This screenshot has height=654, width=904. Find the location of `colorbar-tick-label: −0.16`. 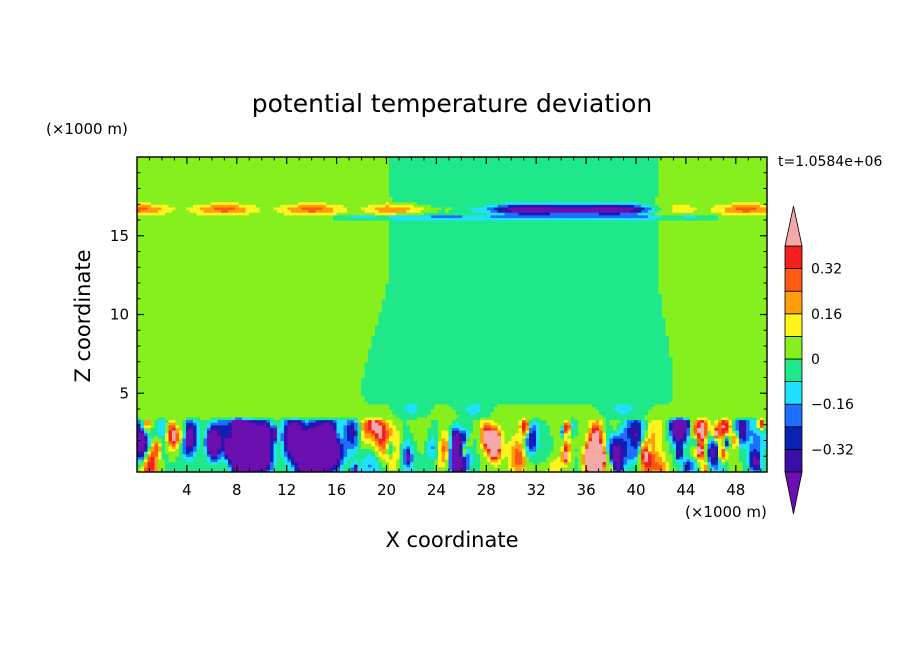

colorbar-tick-label: −0.16 is located at coordinates (832, 405).